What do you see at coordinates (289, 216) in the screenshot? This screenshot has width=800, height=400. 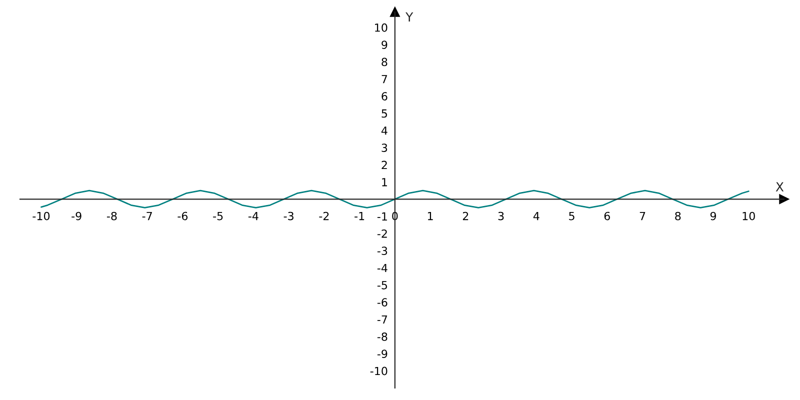 I see `x-tick-label: -3` at bounding box center [289, 216].